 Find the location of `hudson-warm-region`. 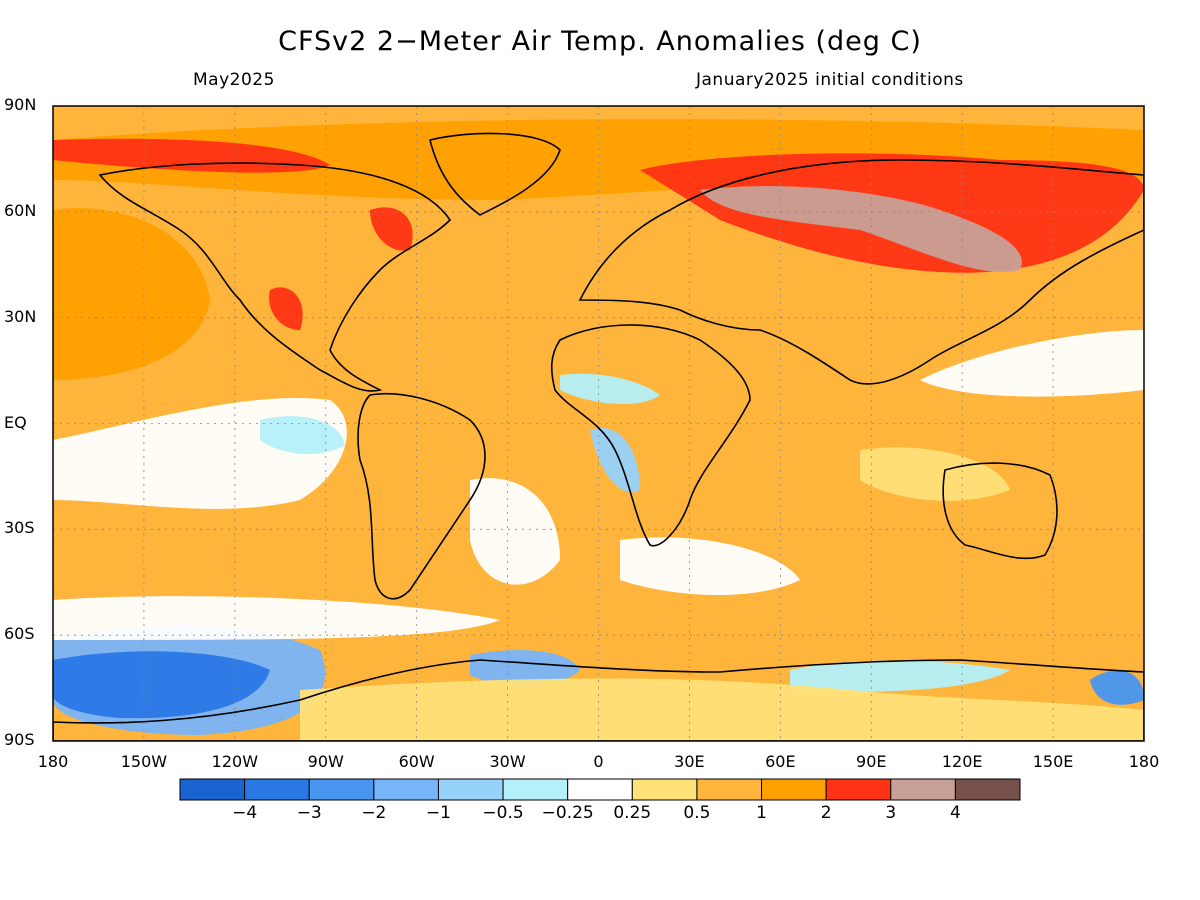

hudson-warm-region is located at coordinates (391, 229).